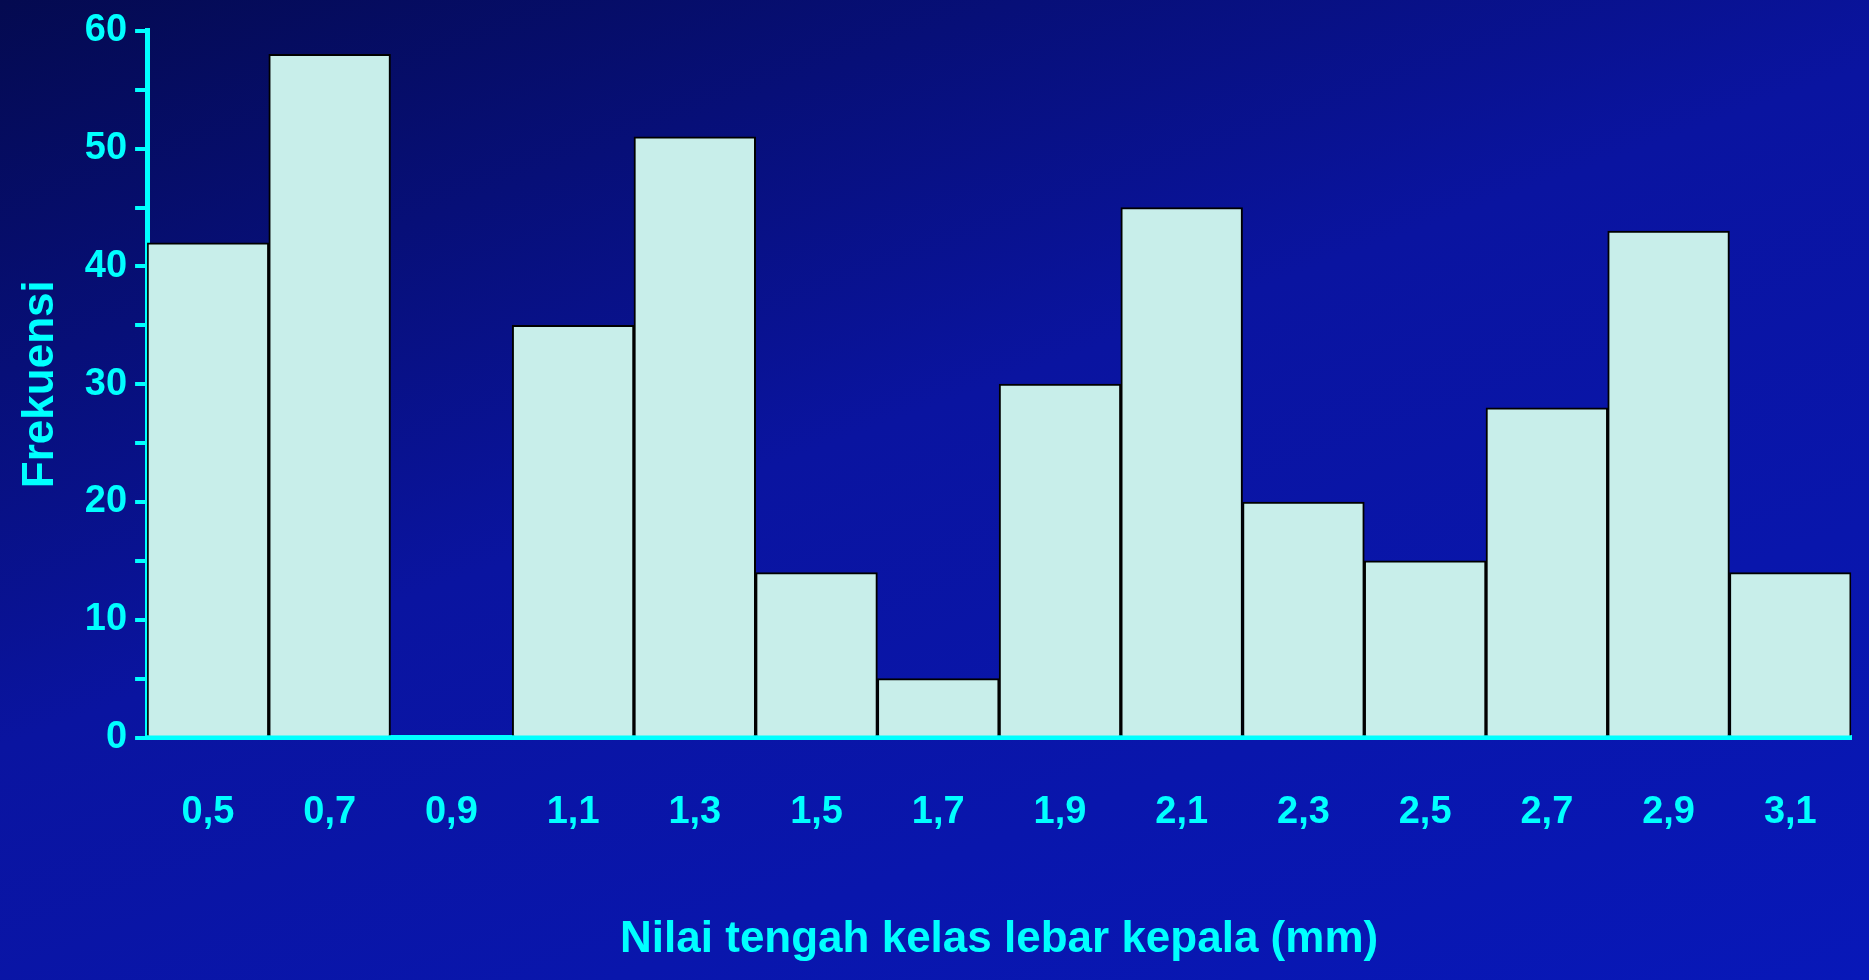 The height and width of the screenshot is (980, 1869). Describe the element at coordinates (695, 809) in the screenshot. I see `x-tick-label: 1,3` at that location.